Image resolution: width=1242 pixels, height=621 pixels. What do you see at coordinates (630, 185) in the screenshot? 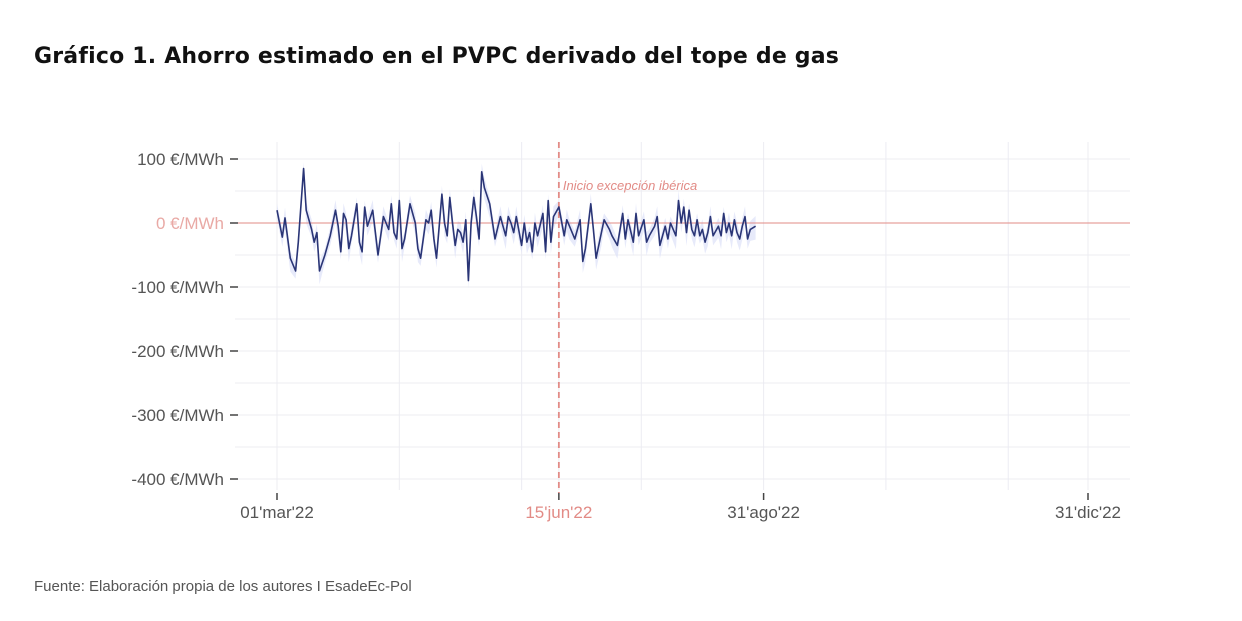
I see `reference-line-label: Inicio excepción ibérica` at bounding box center [630, 185].